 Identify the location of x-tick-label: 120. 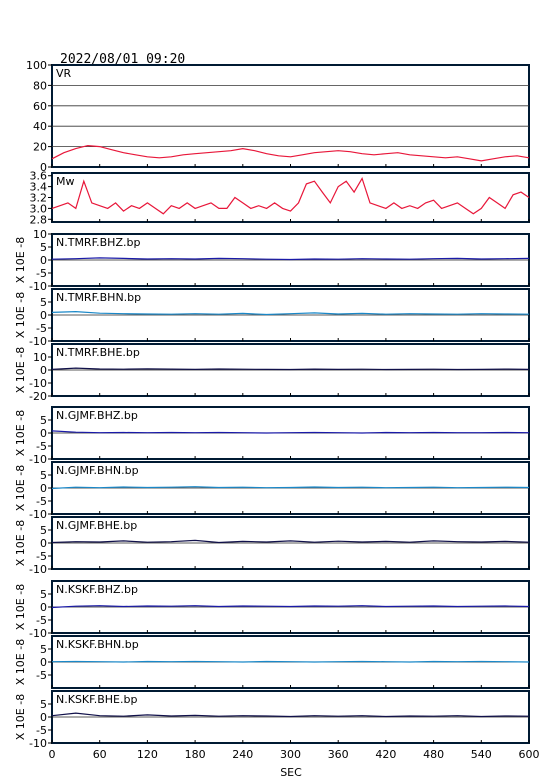
(147, 754).